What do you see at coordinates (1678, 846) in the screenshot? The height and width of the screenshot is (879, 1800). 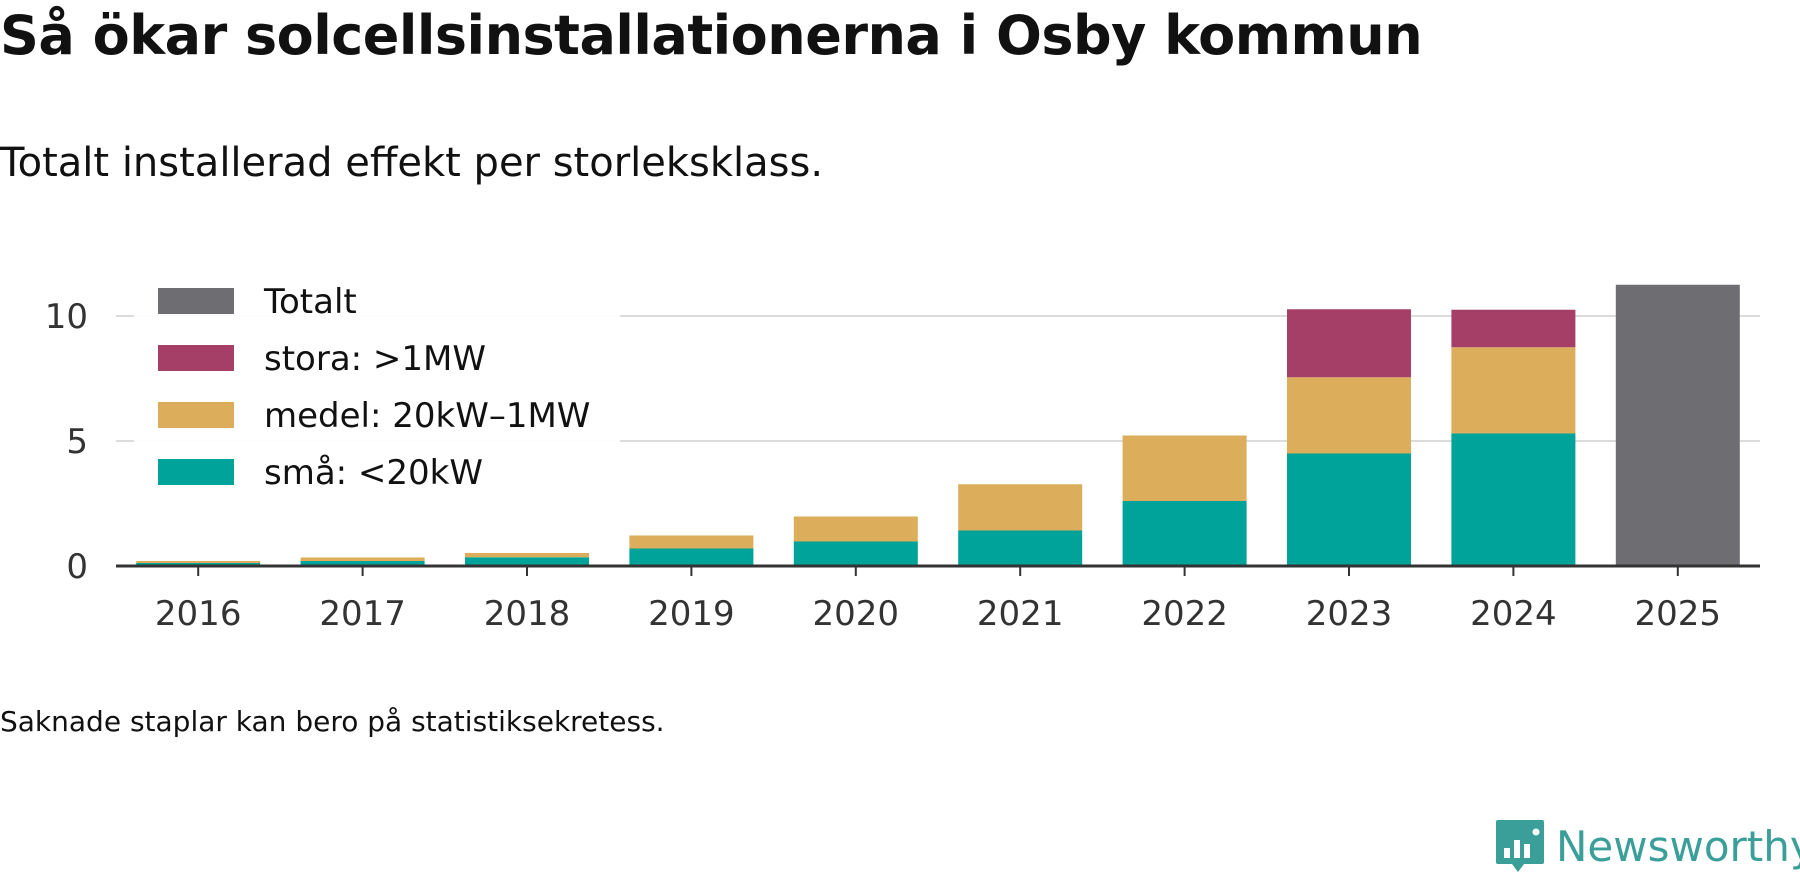 I see `brand-name: Newsworthy` at bounding box center [1678, 846].